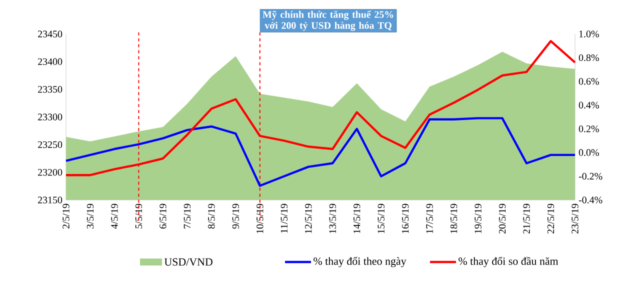 This screenshot has width=640, height=282. Describe the element at coordinates (50, 89) in the screenshot. I see `y-tick-label: 23350` at that location.